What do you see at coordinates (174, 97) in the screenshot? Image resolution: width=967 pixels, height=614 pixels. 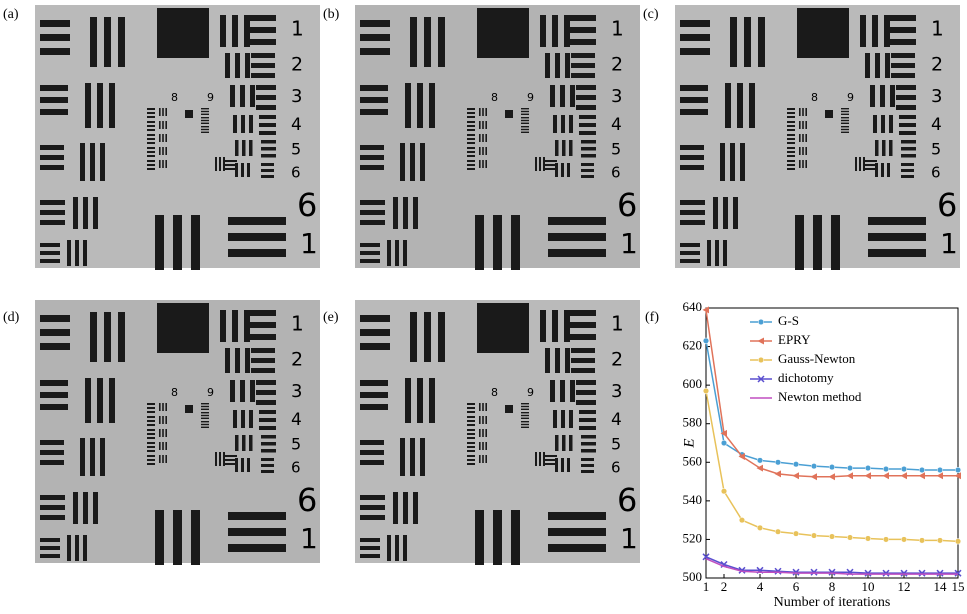 I see `target-number: 8` at bounding box center [174, 97].